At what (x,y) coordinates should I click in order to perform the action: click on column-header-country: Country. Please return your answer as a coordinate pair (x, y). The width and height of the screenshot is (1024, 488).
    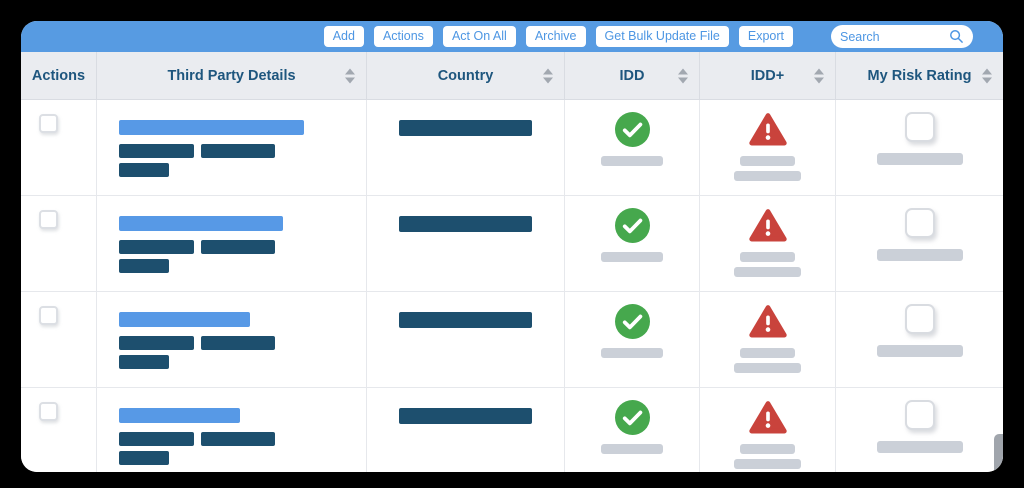
    Looking at the image, I should click on (466, 75).